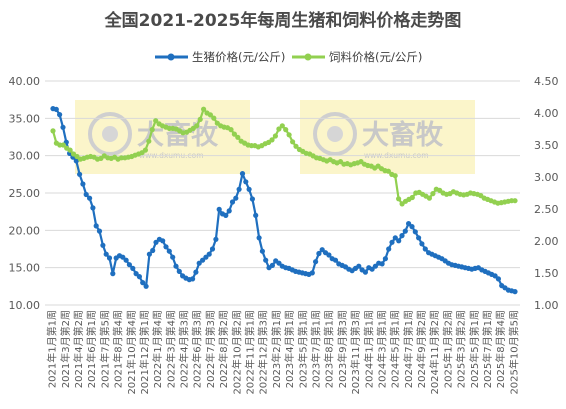  Describe the element at coordinates (546, 305) in the screenshot. I see `y-right-tick-label: 1.00` at that location.